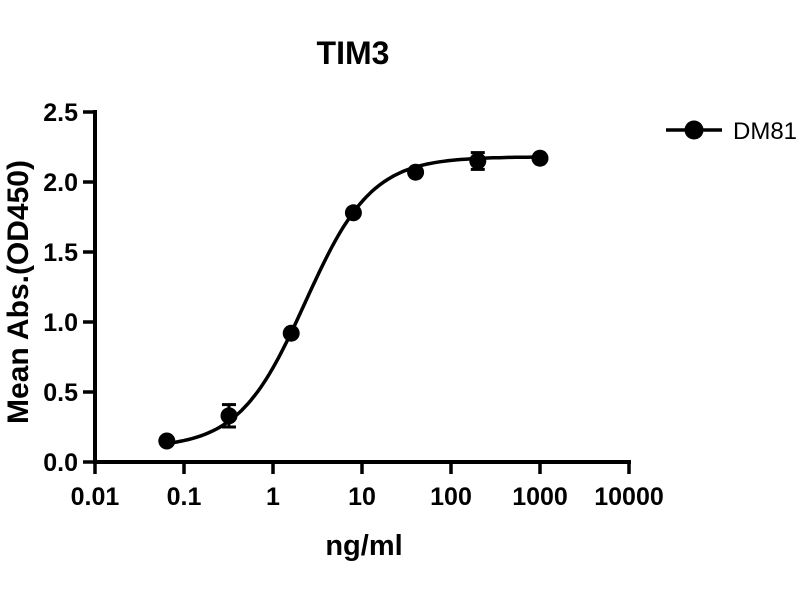 The image size is (800, 600). Describe the element at coordinates (60, 253) in the screenshot. I see `y-tick-label: 1.5` at that location.